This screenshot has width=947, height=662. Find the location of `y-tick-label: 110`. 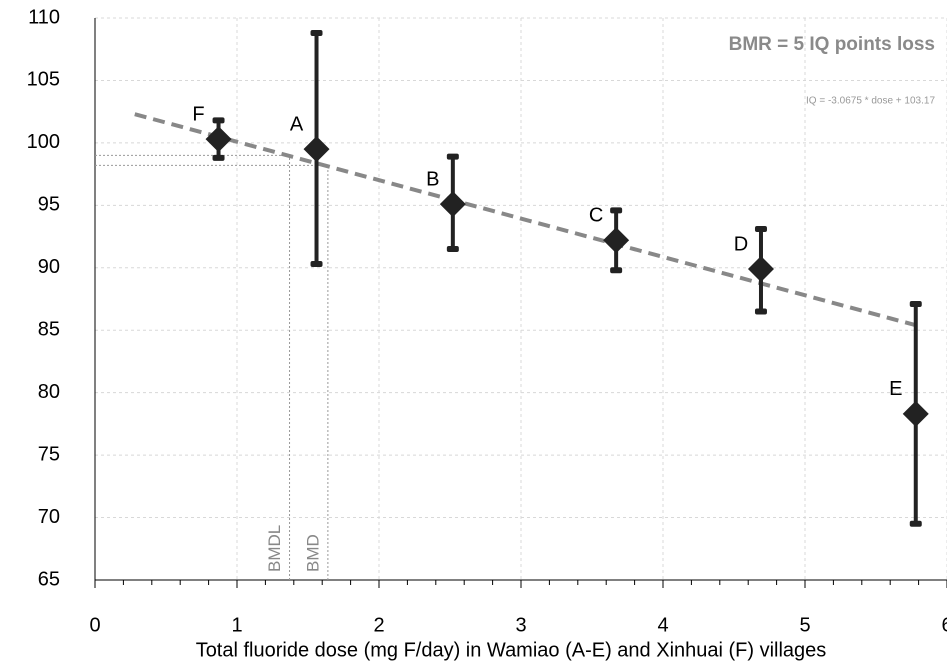

y-tick-label: 110 is located at coordinates (44, 17).